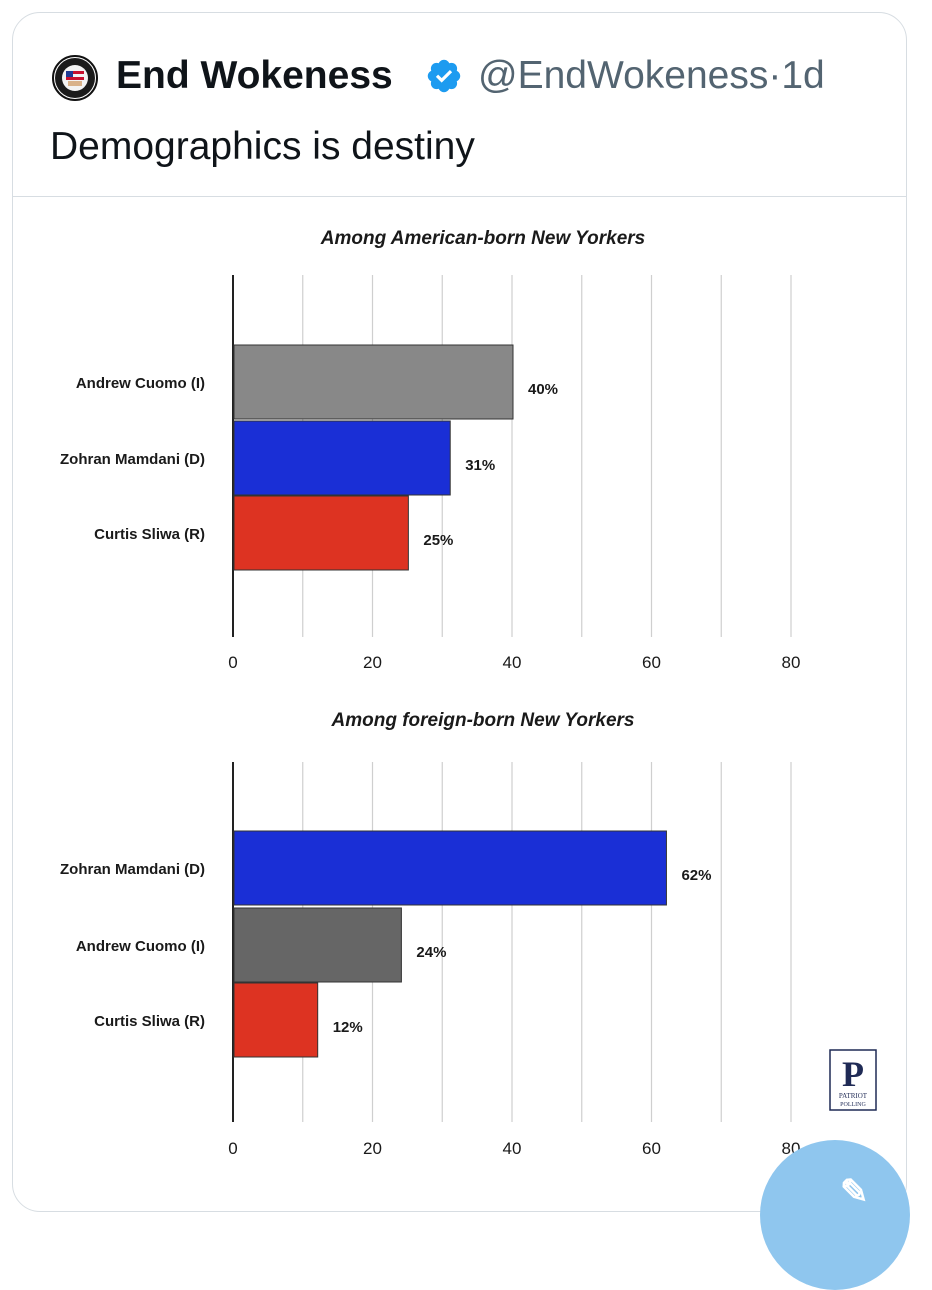 This screenshot has width=932, height=1290. What do you see at coordinates (431, 952) in the screenshot?
I see `value-label: 24%` at bounding box center [431, 952].